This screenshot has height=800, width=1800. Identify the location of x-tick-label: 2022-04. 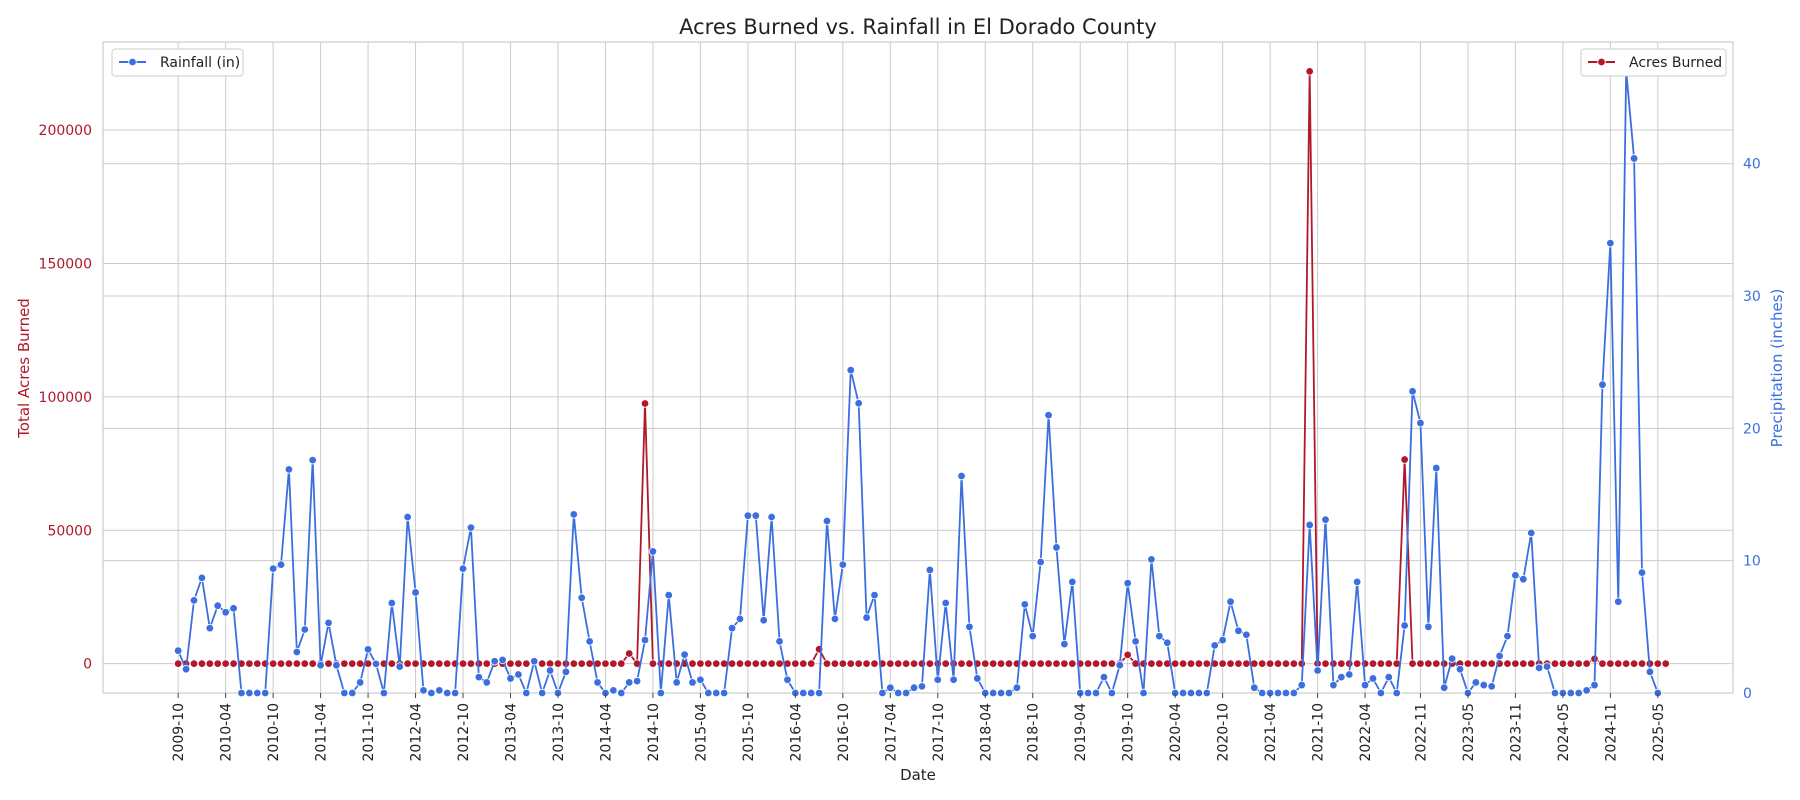
(1366, 732).